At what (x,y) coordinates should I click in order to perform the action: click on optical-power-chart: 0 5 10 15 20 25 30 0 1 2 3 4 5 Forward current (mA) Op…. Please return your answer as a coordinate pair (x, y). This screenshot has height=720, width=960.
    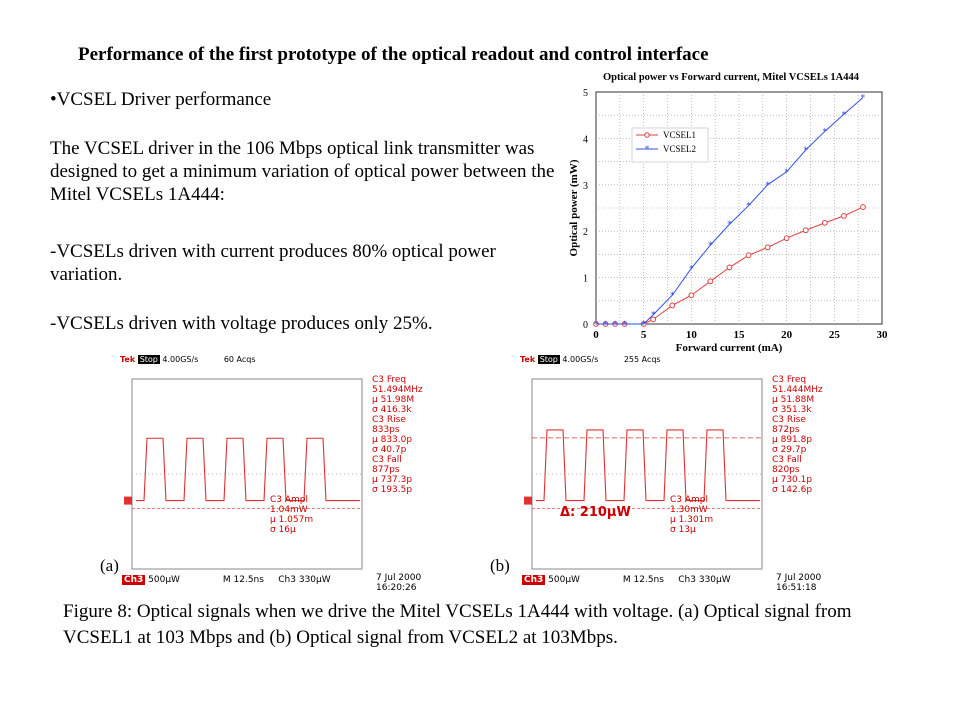
    Looking at the image, I should click on (728, 213).